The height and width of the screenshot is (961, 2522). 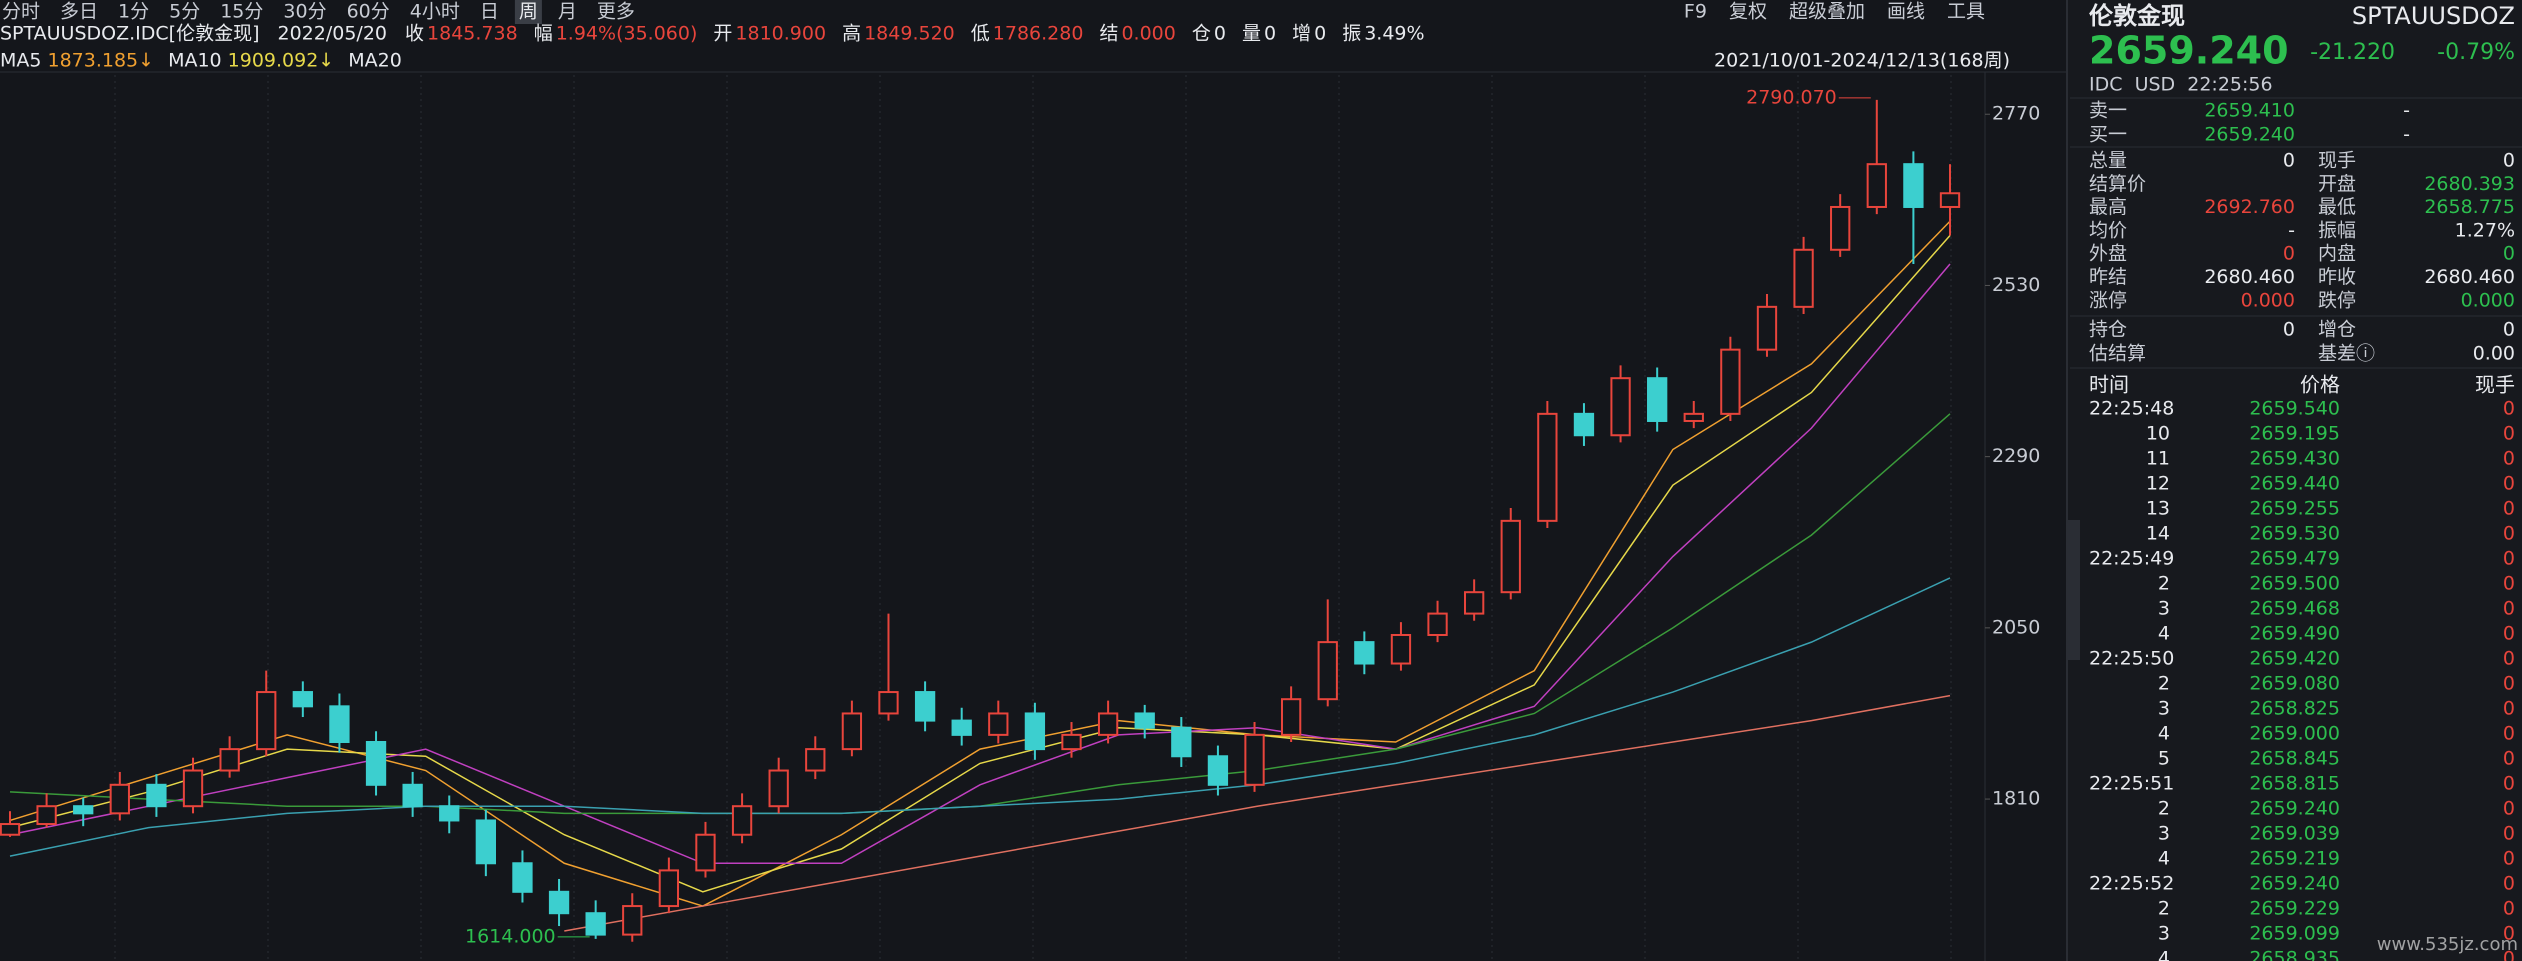 I want to click on info-value: 3.49%, so click(x=1394, y=34).